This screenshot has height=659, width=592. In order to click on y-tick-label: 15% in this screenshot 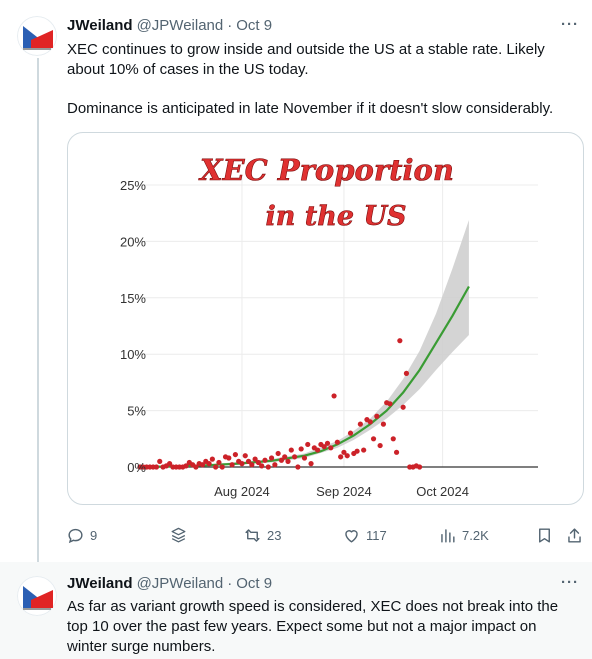, I will do `click(133, 298)`.